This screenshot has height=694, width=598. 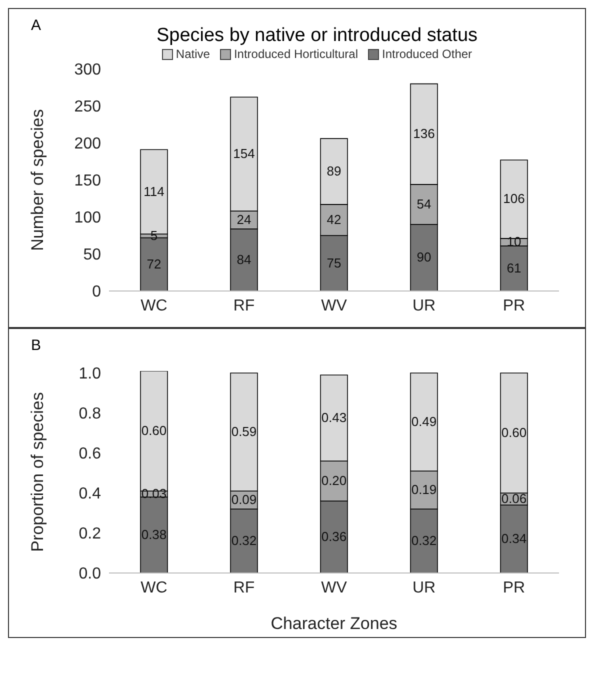 I want to click on data-label: 0.38, so click(x=154, y=534).